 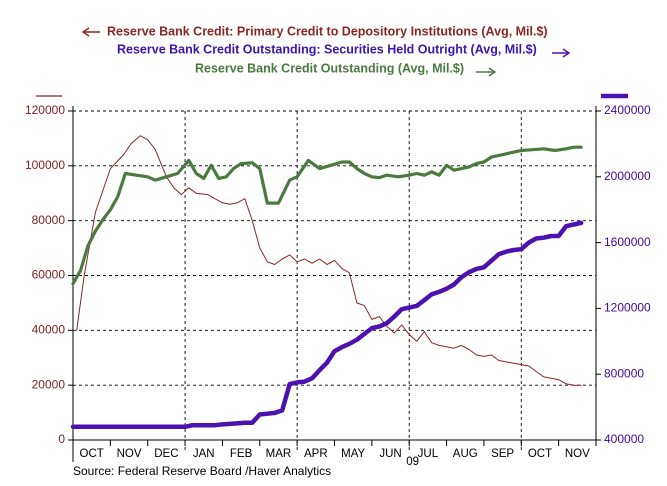 I want to click on x-tick-label: MAR, so click(x=279, y=454).